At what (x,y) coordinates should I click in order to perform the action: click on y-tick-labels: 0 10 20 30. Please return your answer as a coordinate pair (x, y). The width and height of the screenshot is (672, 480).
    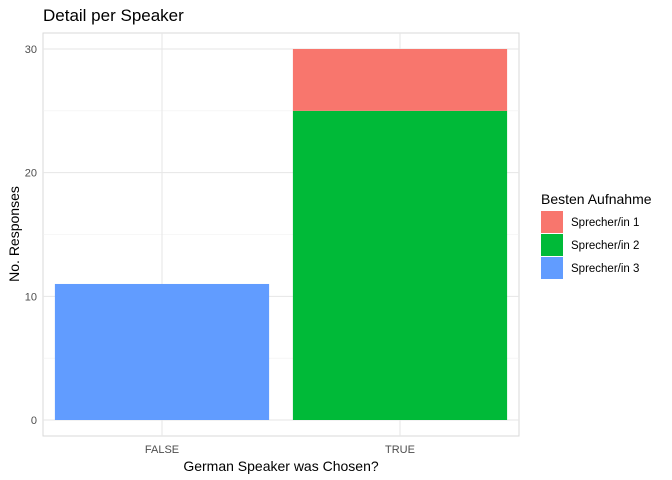
    Looking at the image, I should click on (31, 235).